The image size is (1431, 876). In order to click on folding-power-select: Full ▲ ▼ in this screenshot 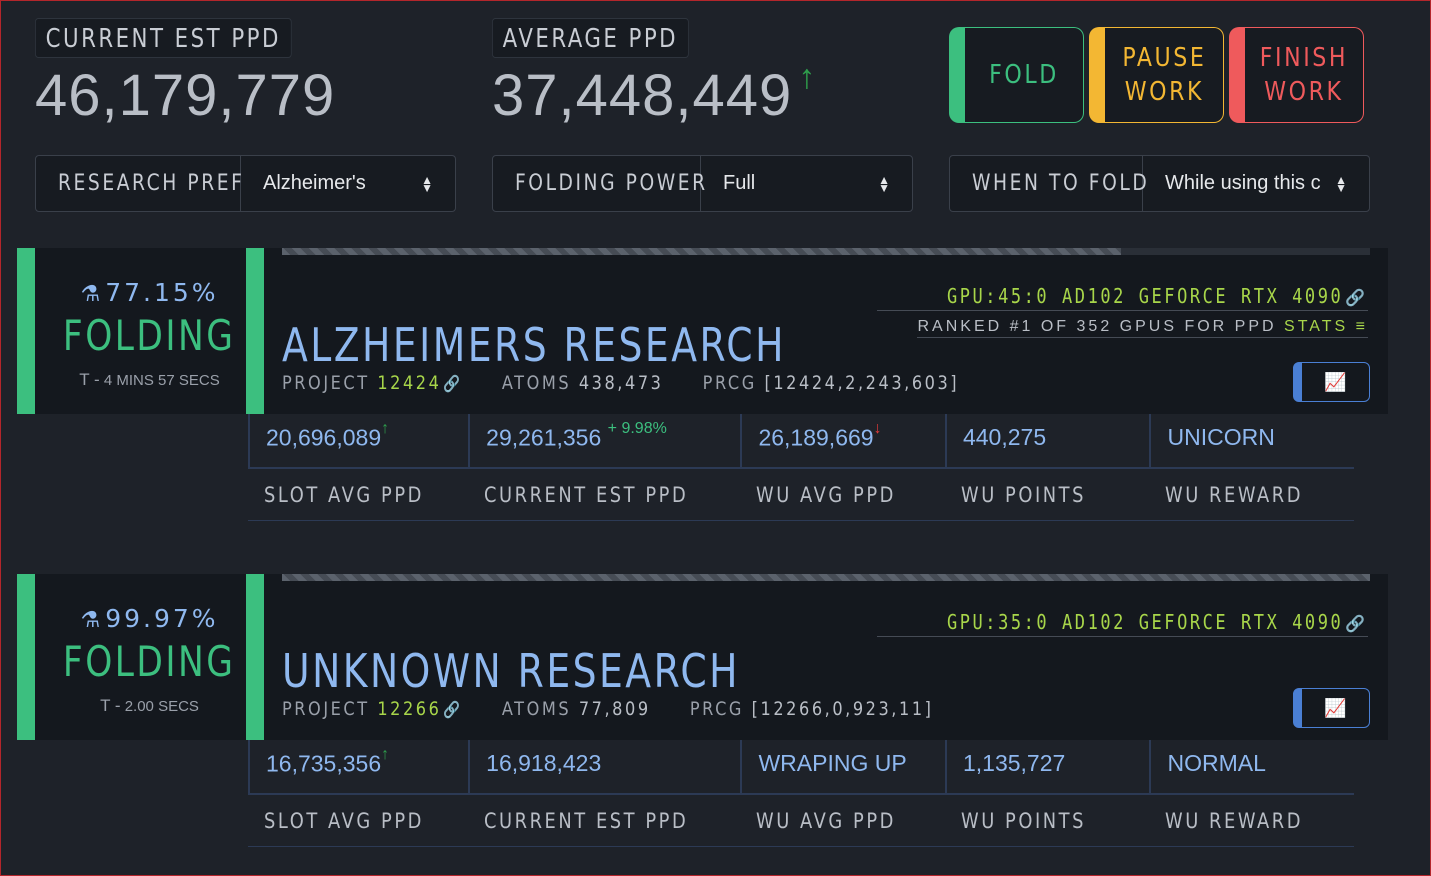, I will do `click(806, 183)`.